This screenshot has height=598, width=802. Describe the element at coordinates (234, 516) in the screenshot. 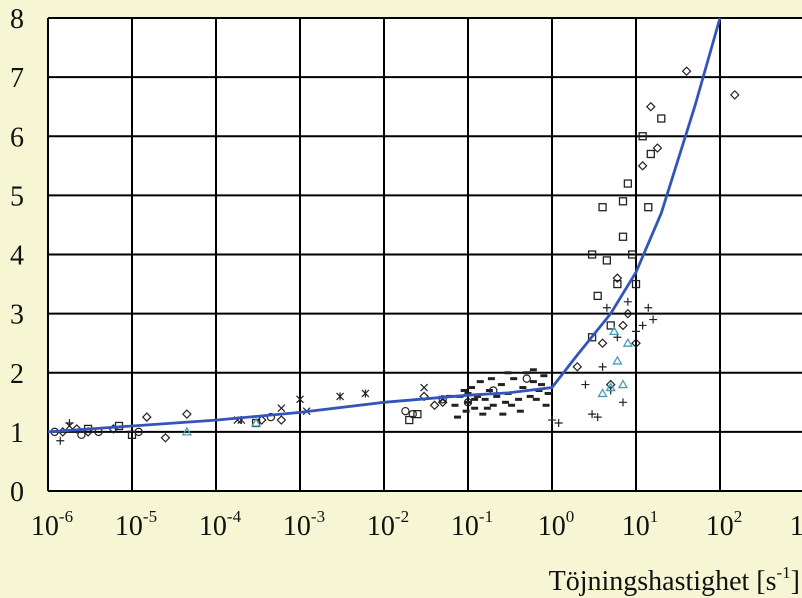

I see `x-tick-exponent: -4` at that location.